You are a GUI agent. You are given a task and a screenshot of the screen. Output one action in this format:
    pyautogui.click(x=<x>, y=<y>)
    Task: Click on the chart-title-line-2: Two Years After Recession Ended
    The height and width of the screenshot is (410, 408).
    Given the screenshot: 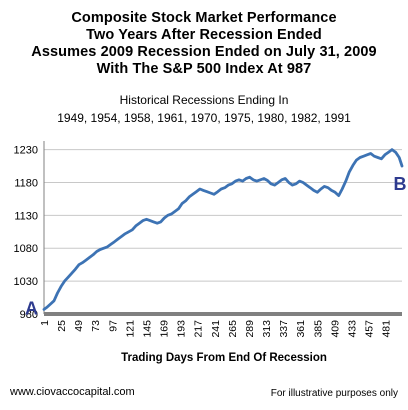 What is the action you would take?
    pyautogui.click(x=204, y=35)
    